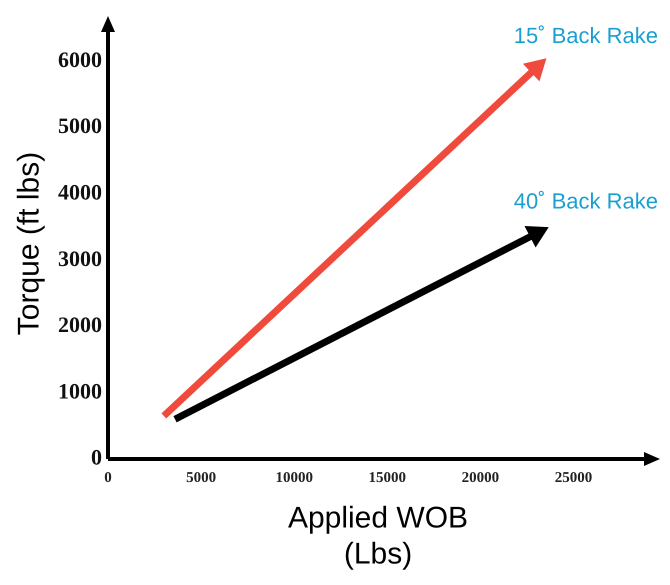 The height and width of the screenshot is (585, 670). What do you see at coordinates (387, 478) in the screenshot?
I see `x-tick-label: 15000` at bounding box center [387, 478].